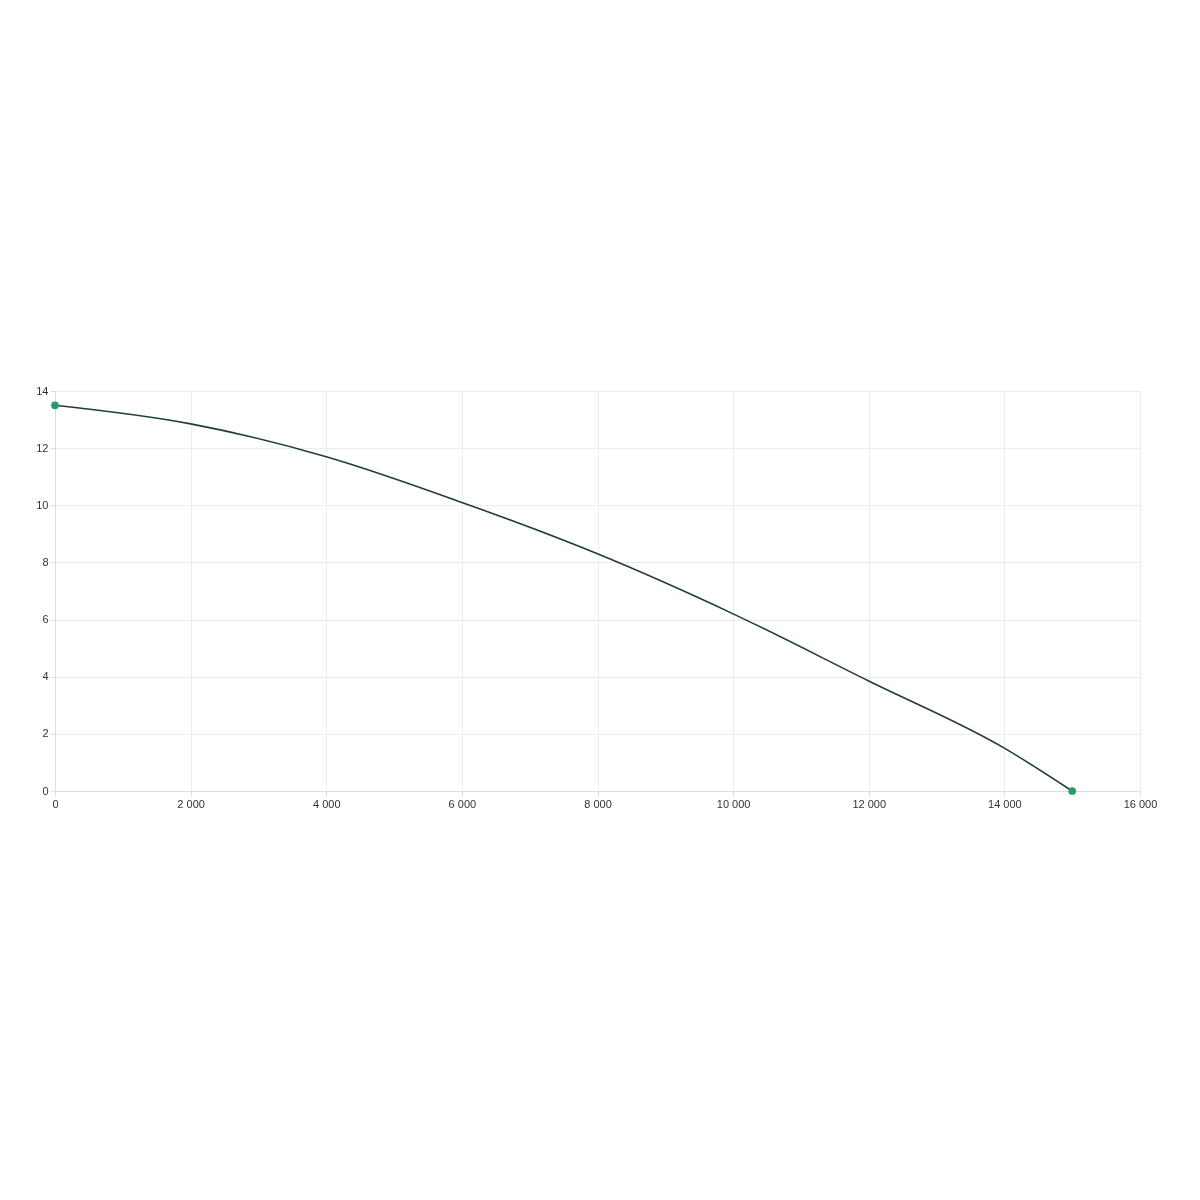 This screenshot has height=1200, width=1200. Describe the element at coordinates (1005, 803) in the screenshot. I see `x-tick-label: 14 000` at that location.